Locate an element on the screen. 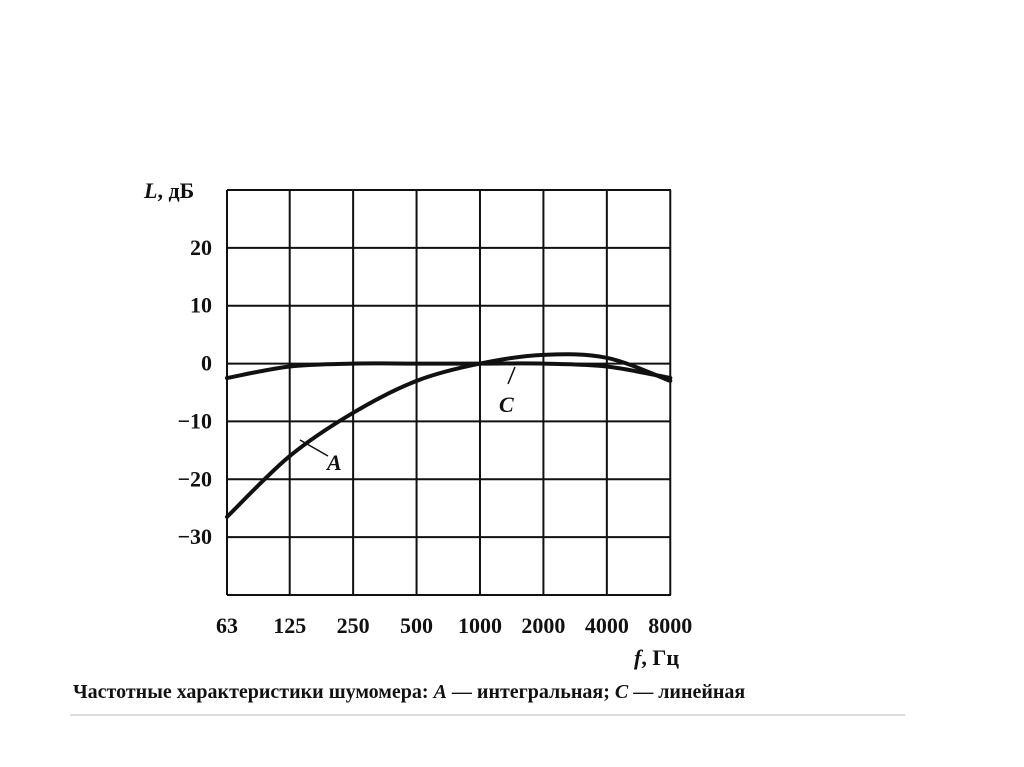 The image size is (1024, 767). y-axis-label-var: L is located at coordinates (150, 190).